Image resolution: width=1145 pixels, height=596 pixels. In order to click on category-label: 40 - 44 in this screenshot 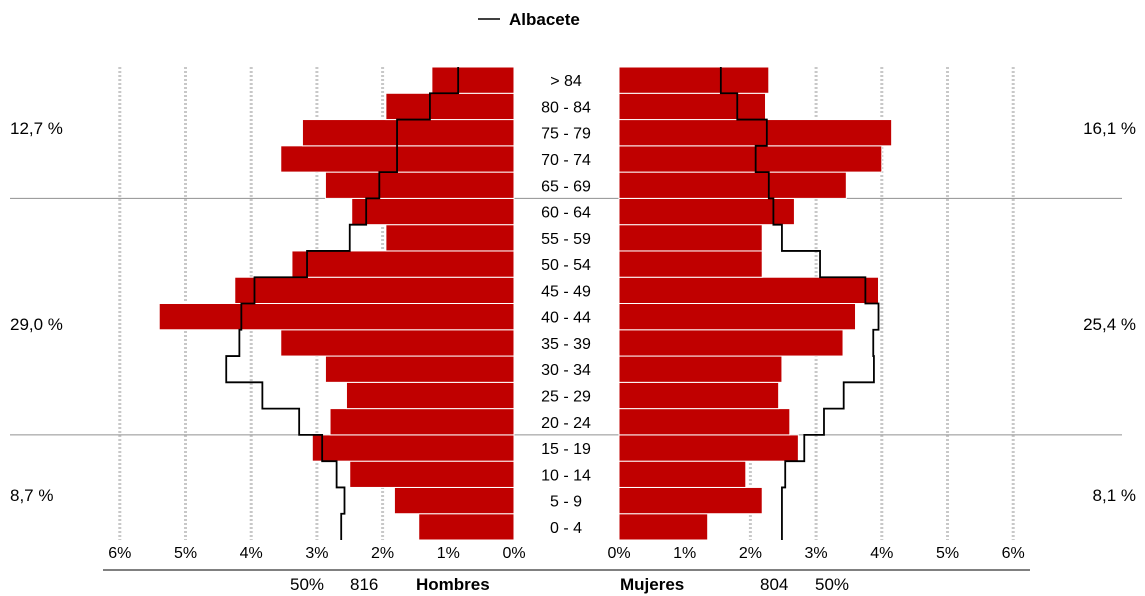, I will do `click(566, 318)`.